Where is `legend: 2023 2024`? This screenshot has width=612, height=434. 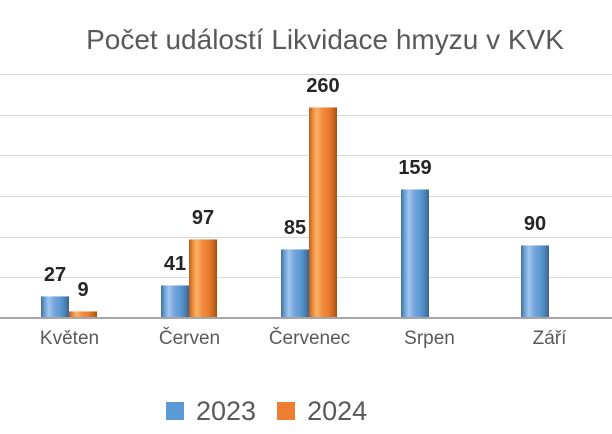
legend: 2023 2024 is located at coordinates (266, 411).